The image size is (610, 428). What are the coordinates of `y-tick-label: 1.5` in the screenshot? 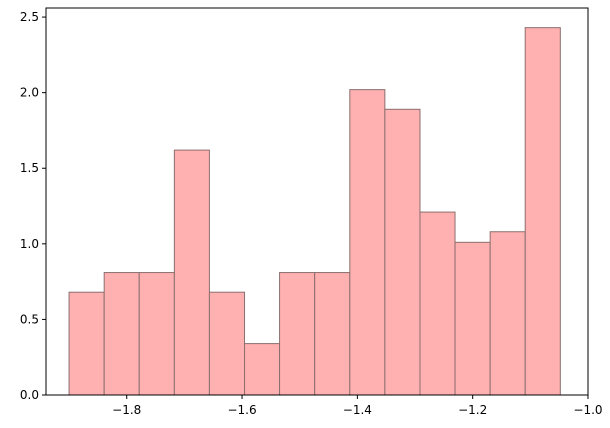 It's located at (29, 168).